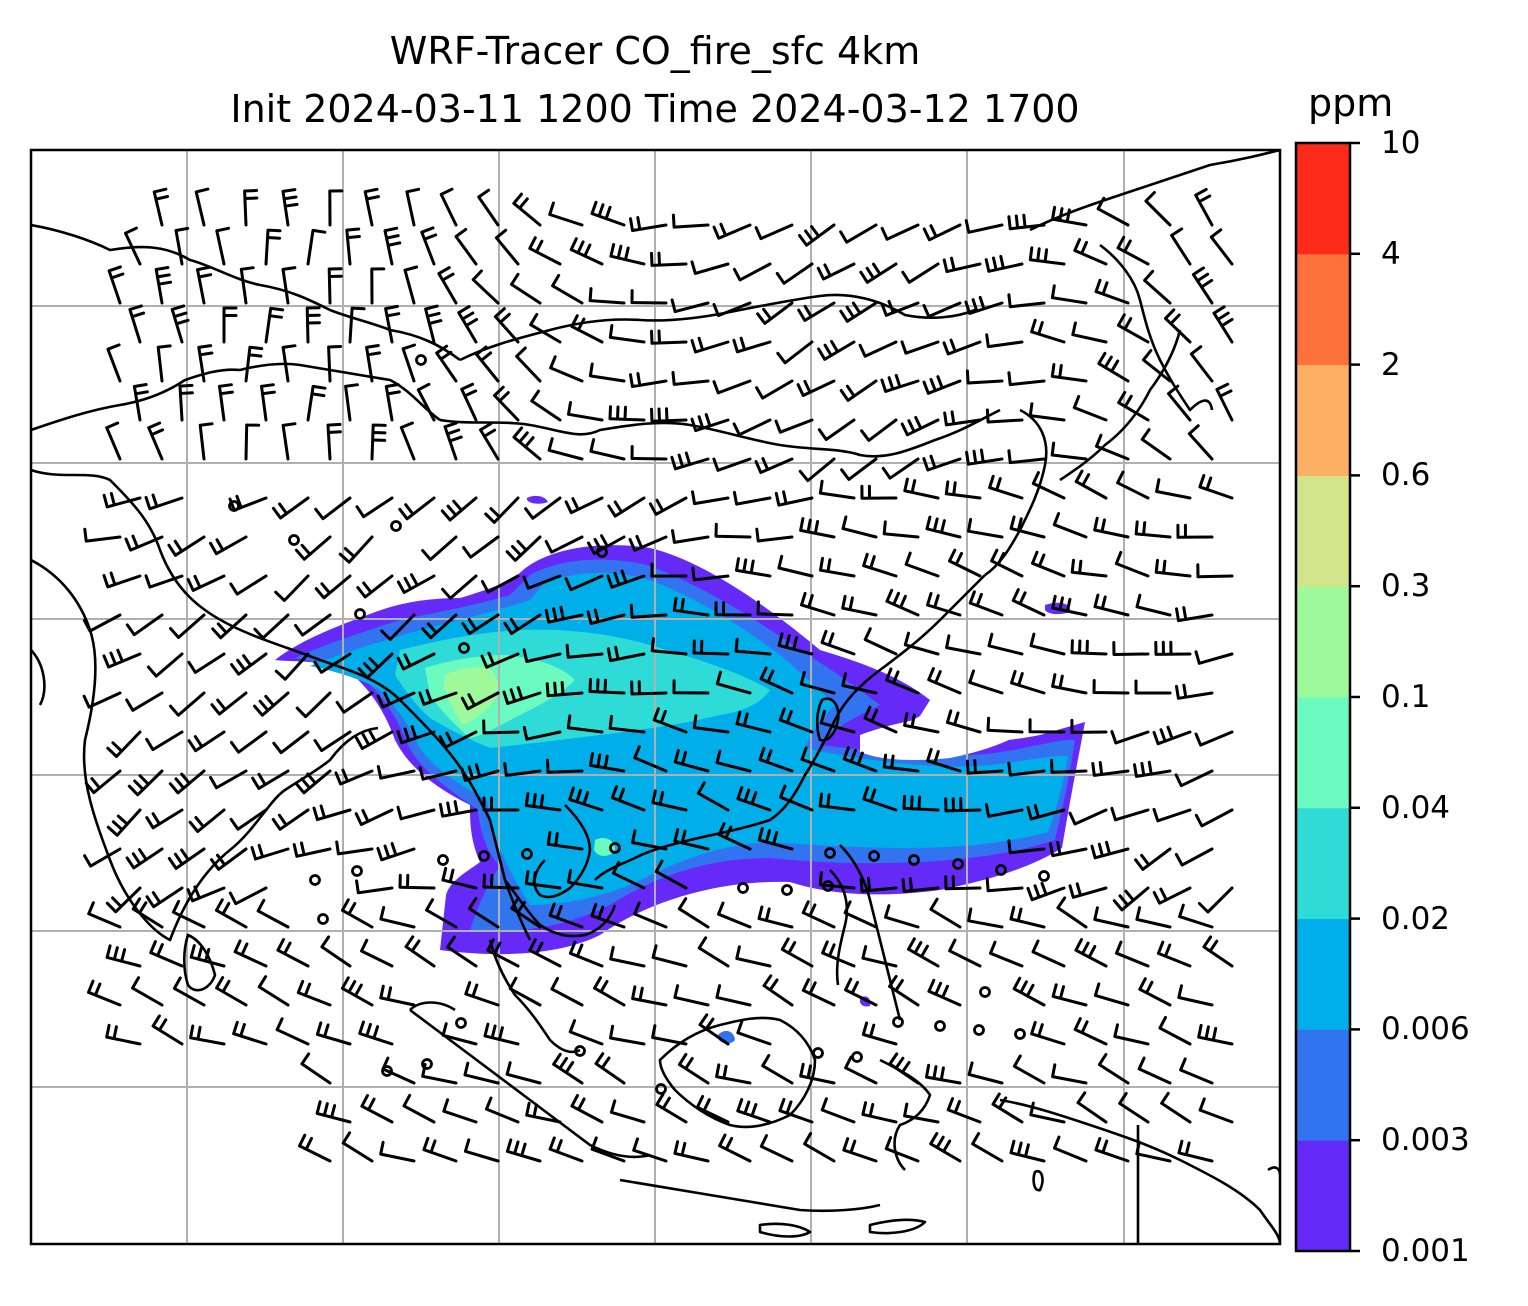 Image resolution: width=1528 pixels, height=1306 pixels. I want to click on colorbar-segment, so click(1323, 642).